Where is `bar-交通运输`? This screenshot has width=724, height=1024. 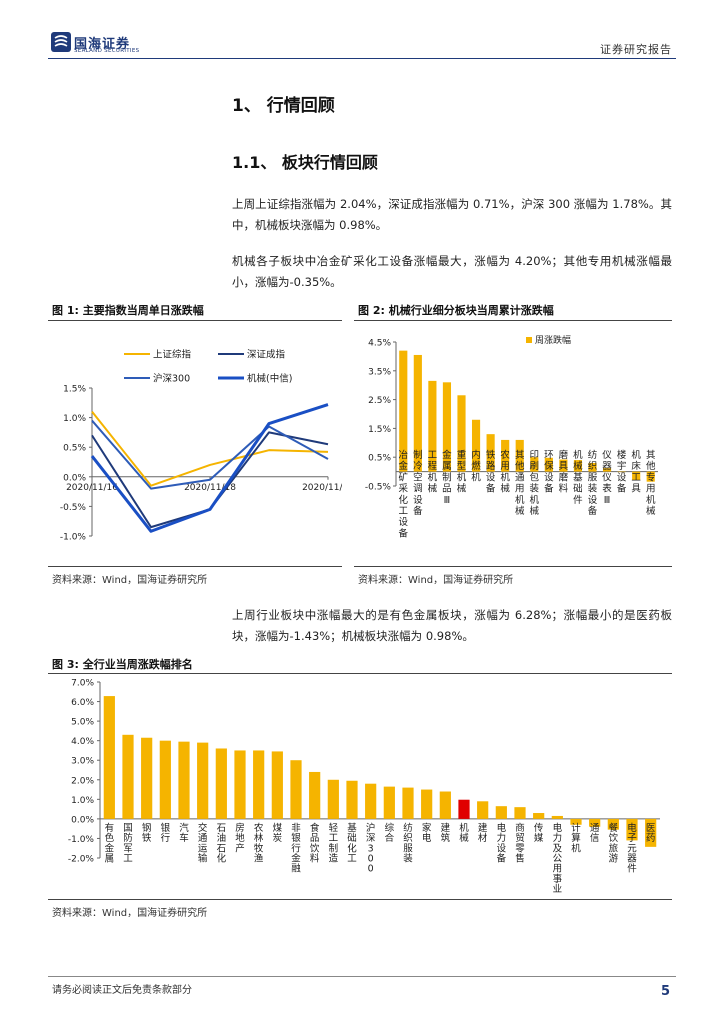
bar-交通运输 is located at coordinates (203, 780).